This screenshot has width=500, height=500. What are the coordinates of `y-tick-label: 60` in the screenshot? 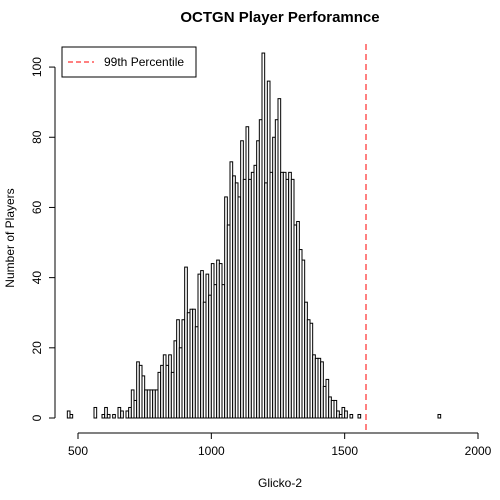 It's located at (37, 207).